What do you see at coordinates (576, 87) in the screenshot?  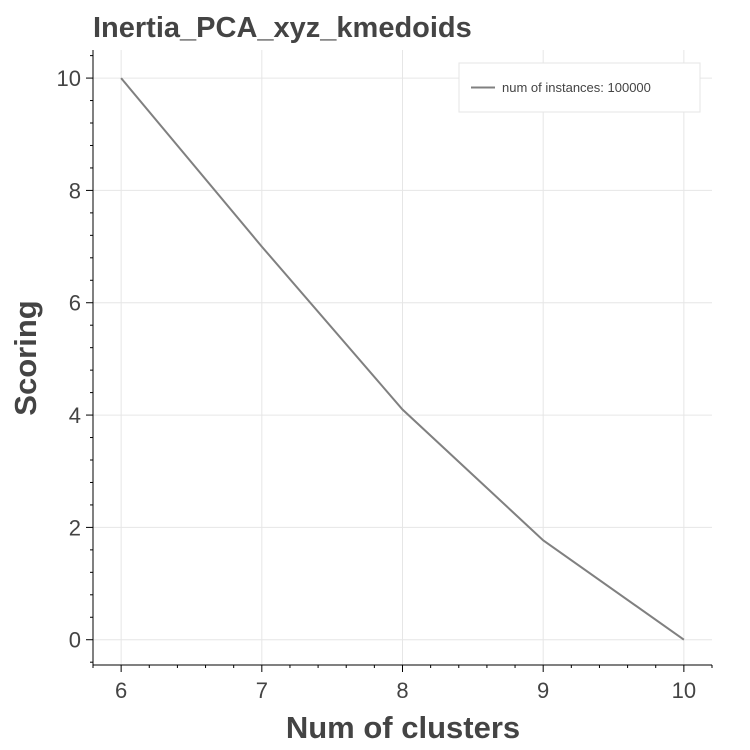 I see `legend-label: num of instances: 100000` at bounding box center [576, 87].